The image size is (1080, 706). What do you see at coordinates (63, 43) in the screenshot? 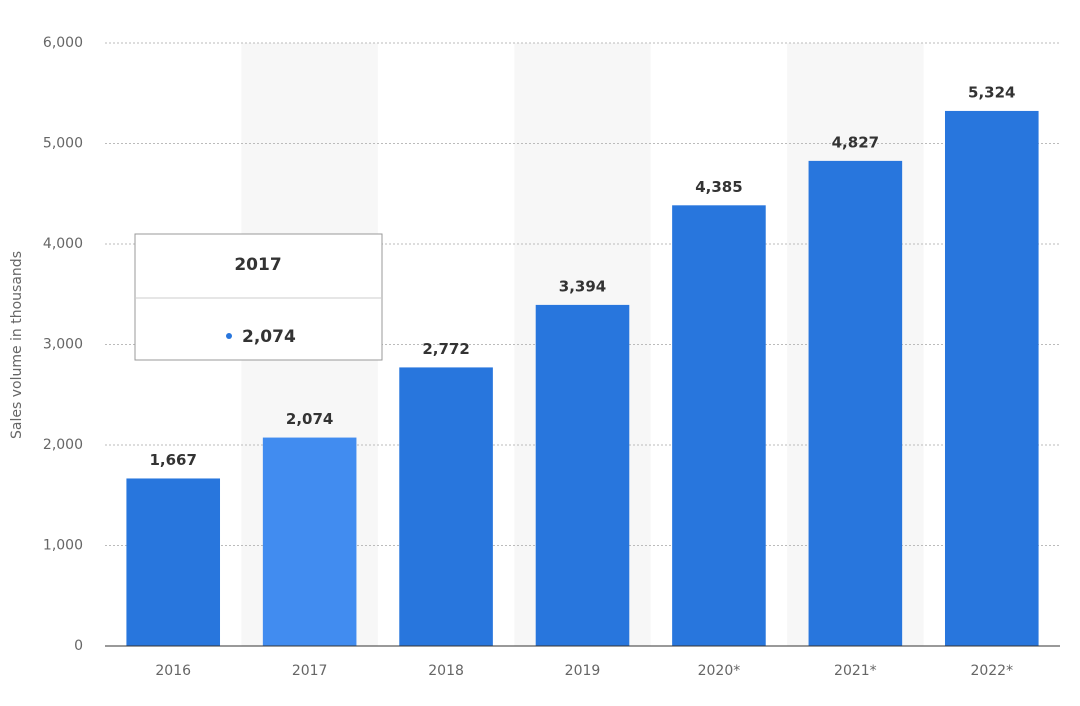
I see `y-tick-label: 6,000` at bounding box center [63, 43].